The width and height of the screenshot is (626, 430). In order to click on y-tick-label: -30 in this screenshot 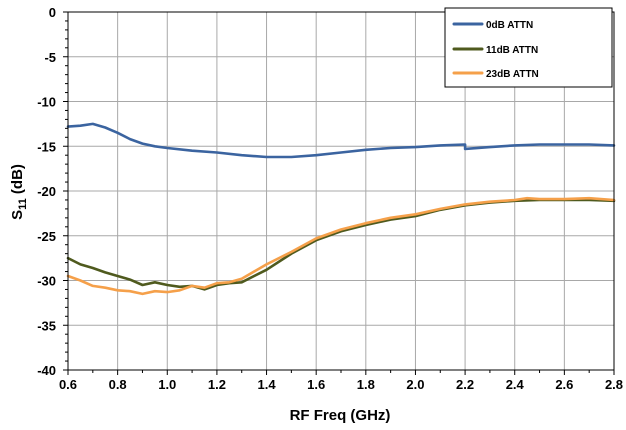, I will do `click(46, 281)`.